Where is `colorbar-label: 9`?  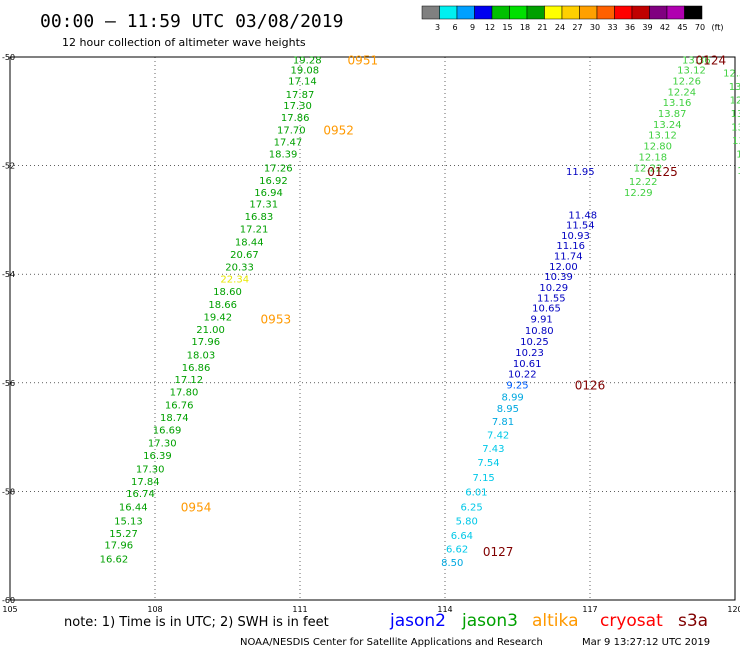 colorbar-label: 9 is located at coordinates (472, 27).